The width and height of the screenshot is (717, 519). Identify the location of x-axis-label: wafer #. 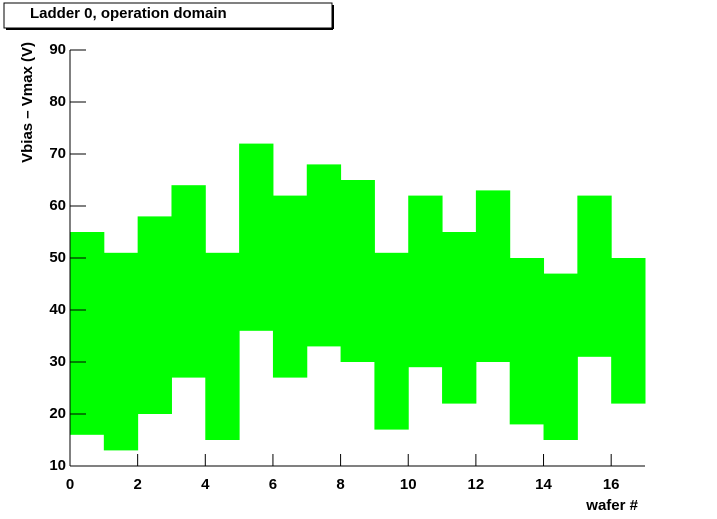
(611, 505).